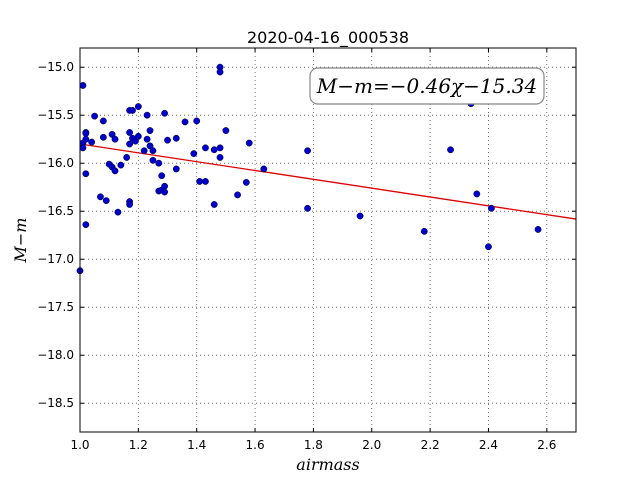  Describe the element at coordinates (327, 464) in the screenshot. I see `x-axis-label: airmass` at that location.